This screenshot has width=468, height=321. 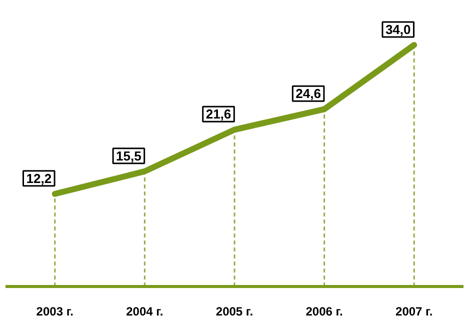 What do you see at coordinates (235, 311) in the screenshot?
I see `x-tick-label: 2005 г.` at bounding box center [235, 311].